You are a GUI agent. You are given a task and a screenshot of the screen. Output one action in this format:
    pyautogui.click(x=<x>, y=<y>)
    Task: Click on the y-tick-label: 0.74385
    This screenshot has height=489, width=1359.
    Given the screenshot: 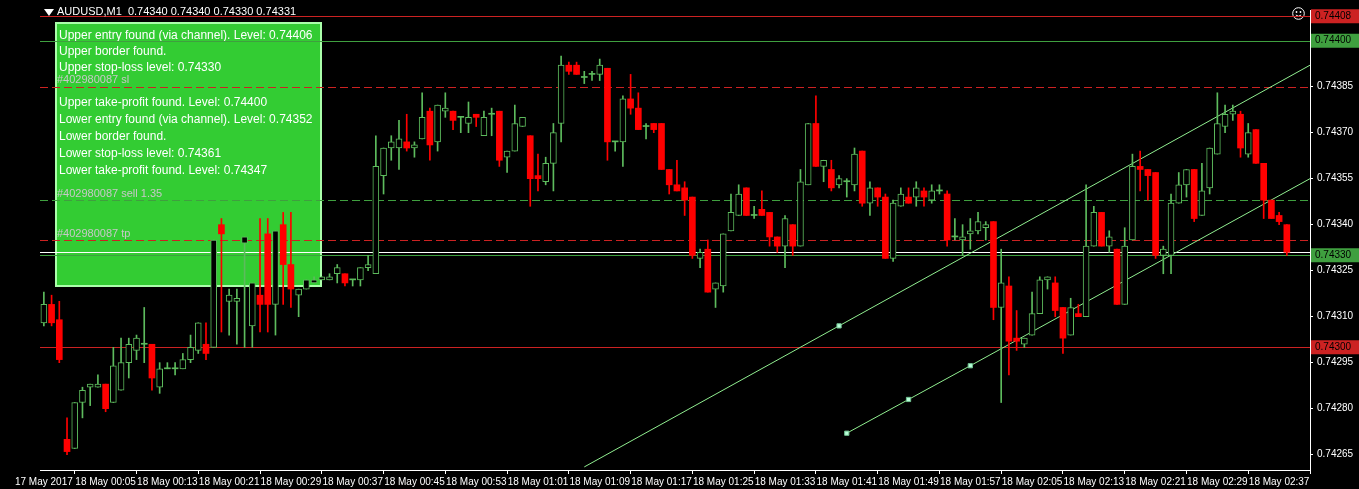 What is the action you would take?
    pyautogui.click(x=1335, y=86)
    